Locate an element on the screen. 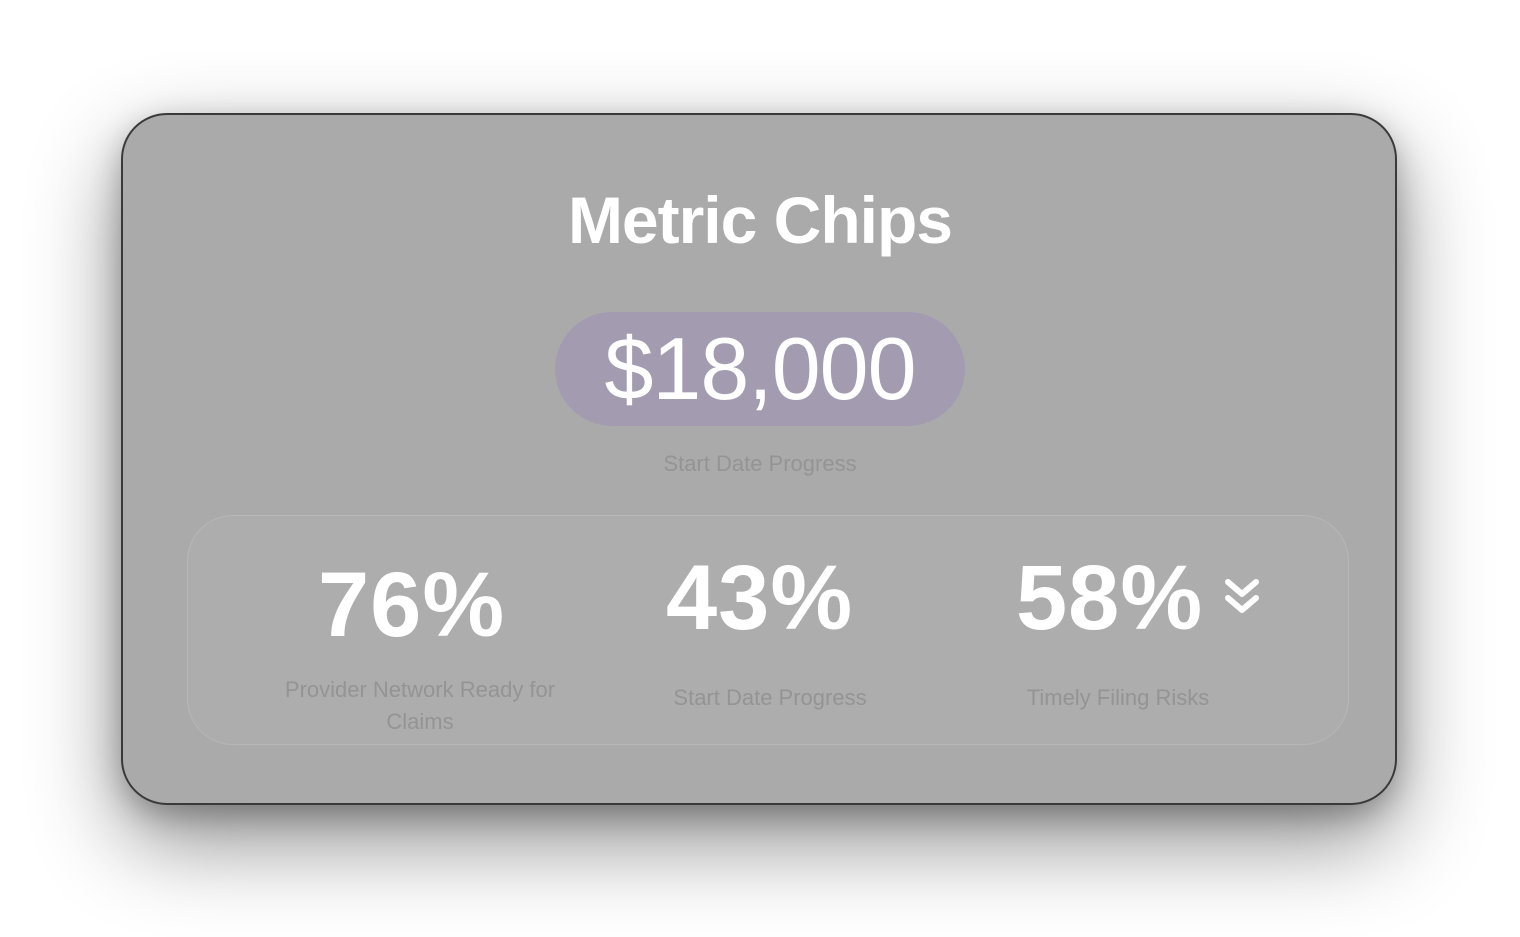 This screenshot has width=1520, height=937. hero-metric-value: $18,000 is located at coordinates (760, 368).